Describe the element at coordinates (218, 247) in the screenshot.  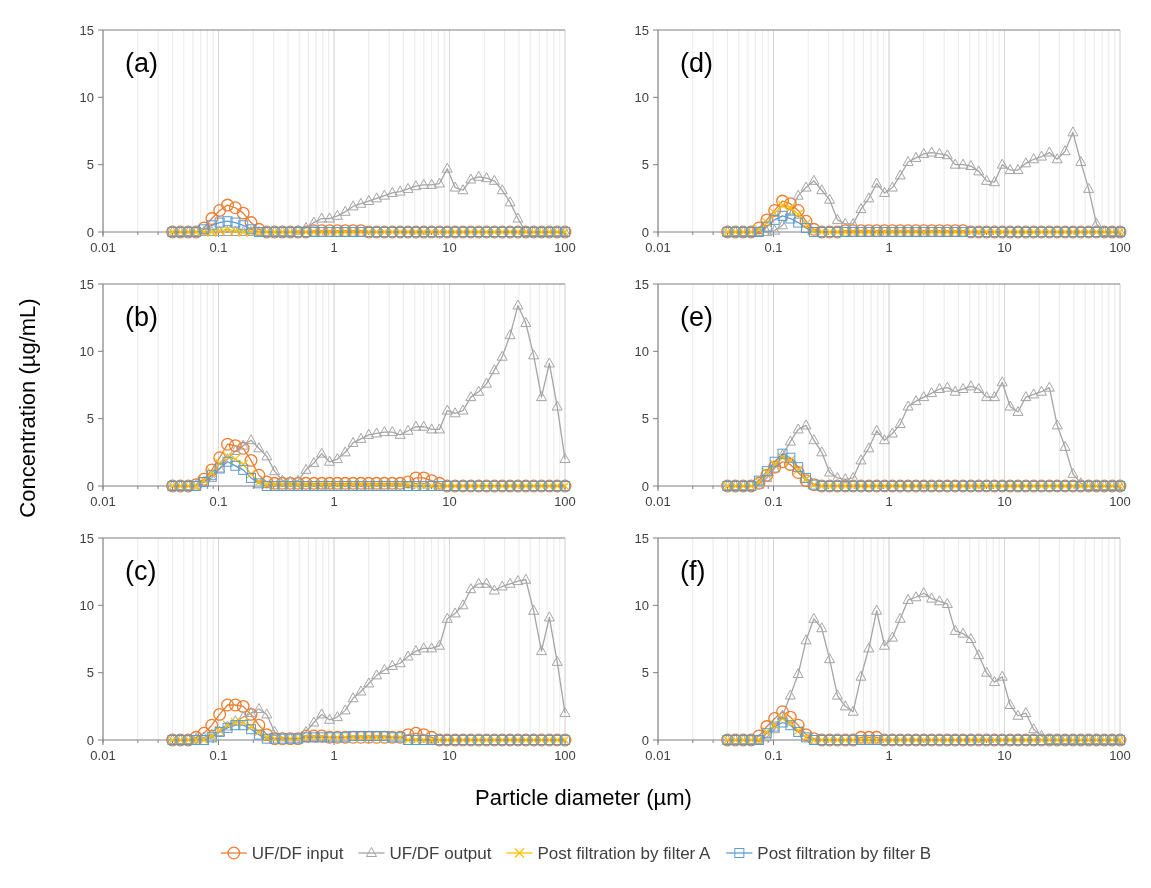
I see `x-tick-label: 0.1` at that location.